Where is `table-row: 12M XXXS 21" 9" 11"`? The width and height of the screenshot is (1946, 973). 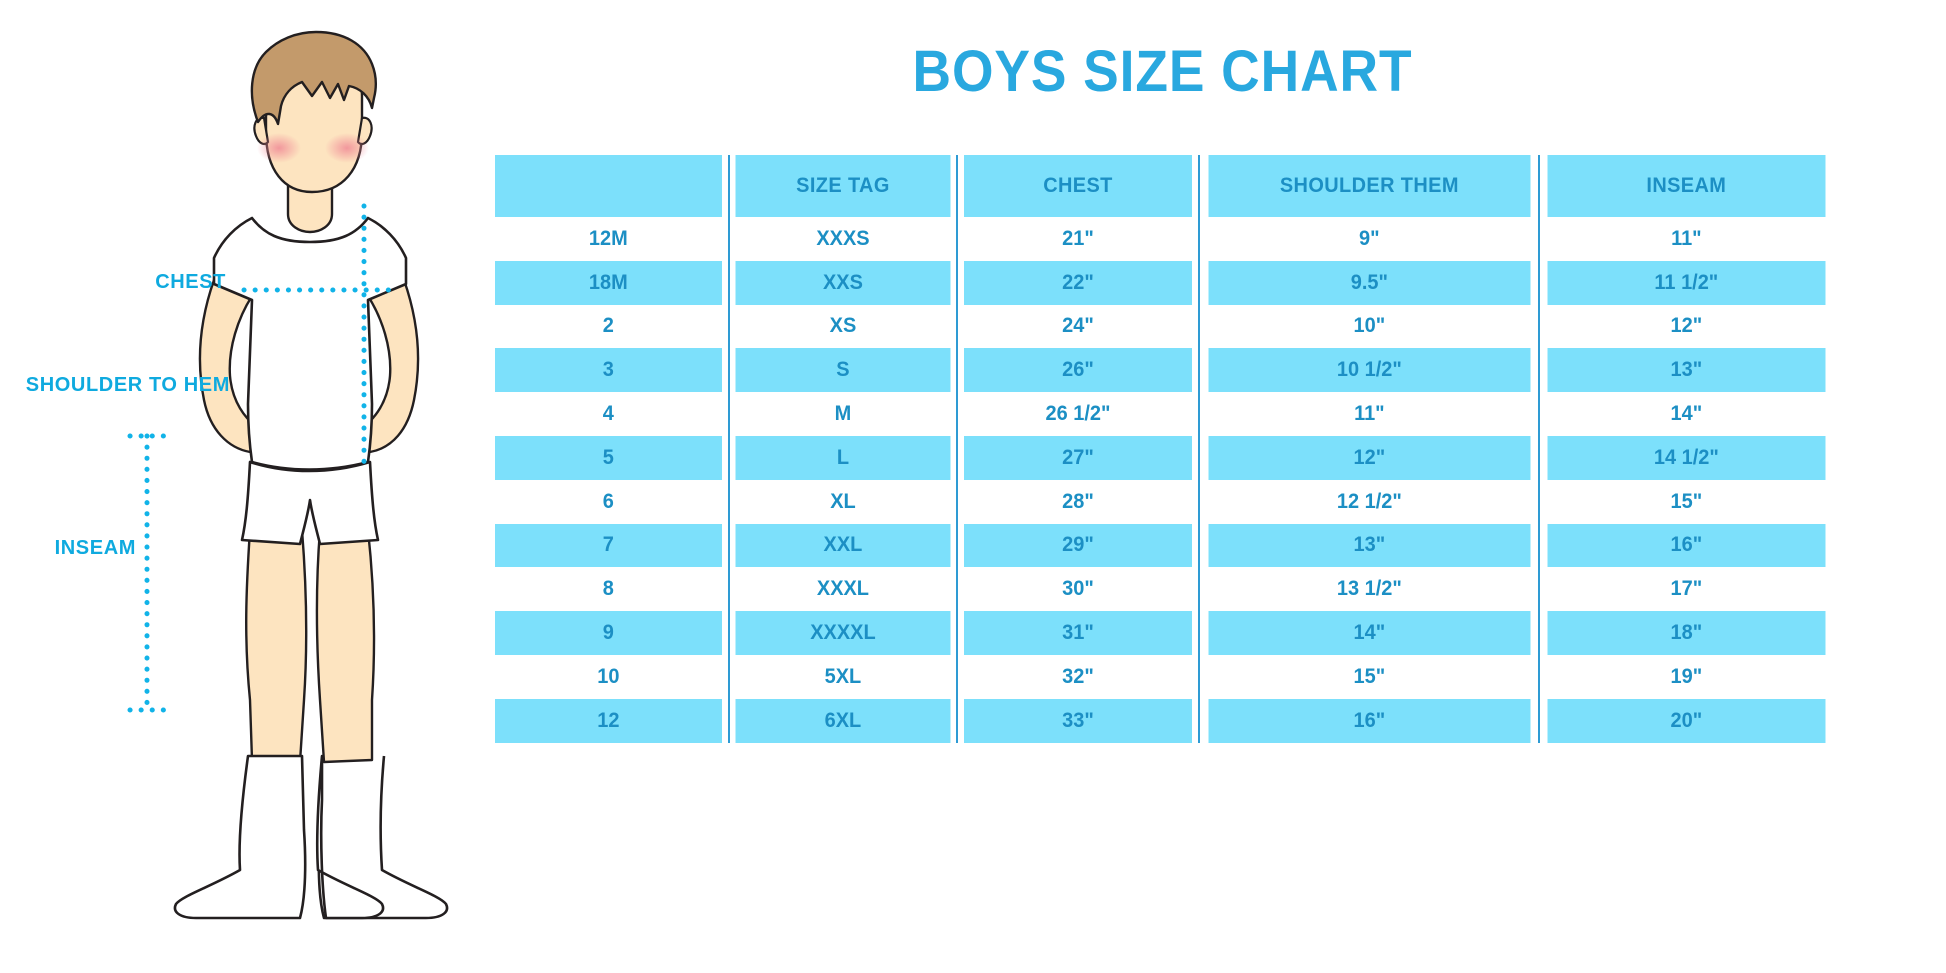
table-row: 12M XXXS 21" 9" 11" is located at coordinates (1161, 239).